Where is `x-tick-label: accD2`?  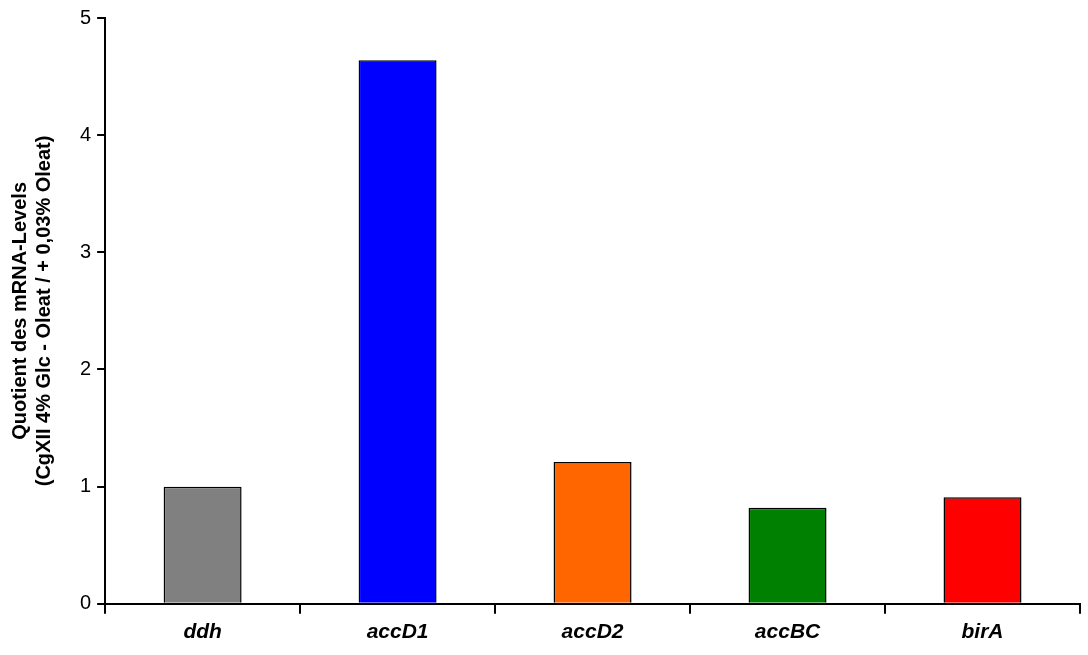 x-tick-label: accD2 is located at coordinates (592, 631).